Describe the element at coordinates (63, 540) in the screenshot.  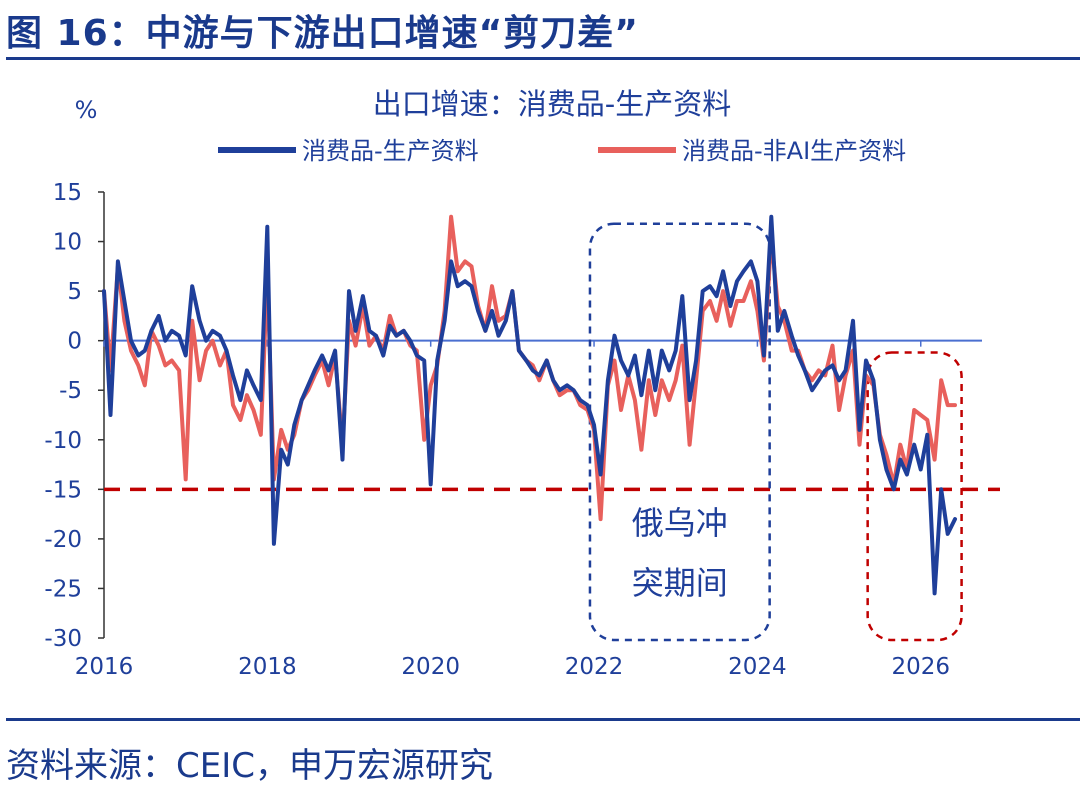
I see `y-tick-label: -20` at that location.